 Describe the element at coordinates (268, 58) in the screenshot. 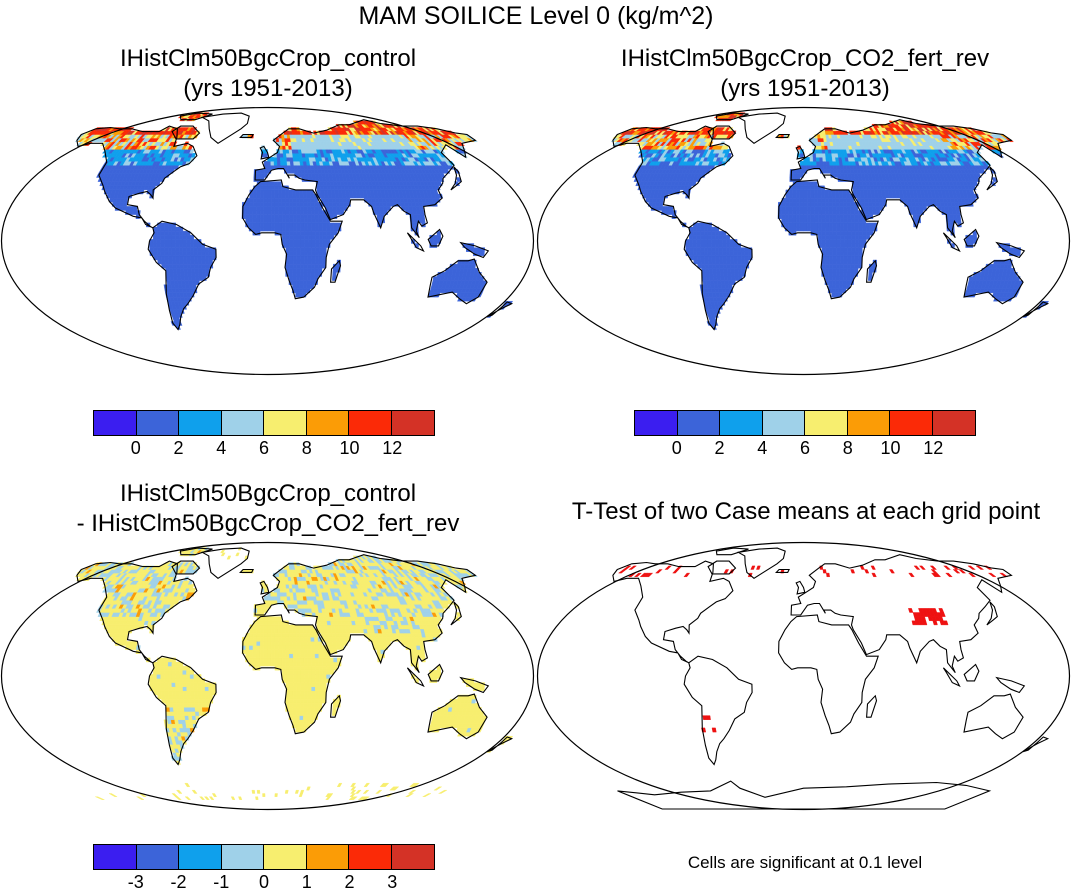

I see `panel-control-title-line1: IHistClm50BgcCrop_control` at that location.